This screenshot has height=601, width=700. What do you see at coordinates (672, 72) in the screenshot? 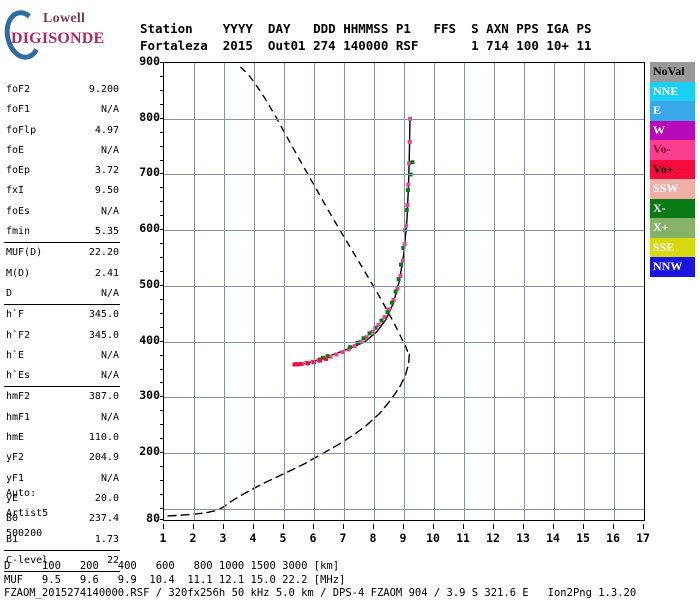
I see `legend-item-noval: NoVal` at bounding box center [672, 72].